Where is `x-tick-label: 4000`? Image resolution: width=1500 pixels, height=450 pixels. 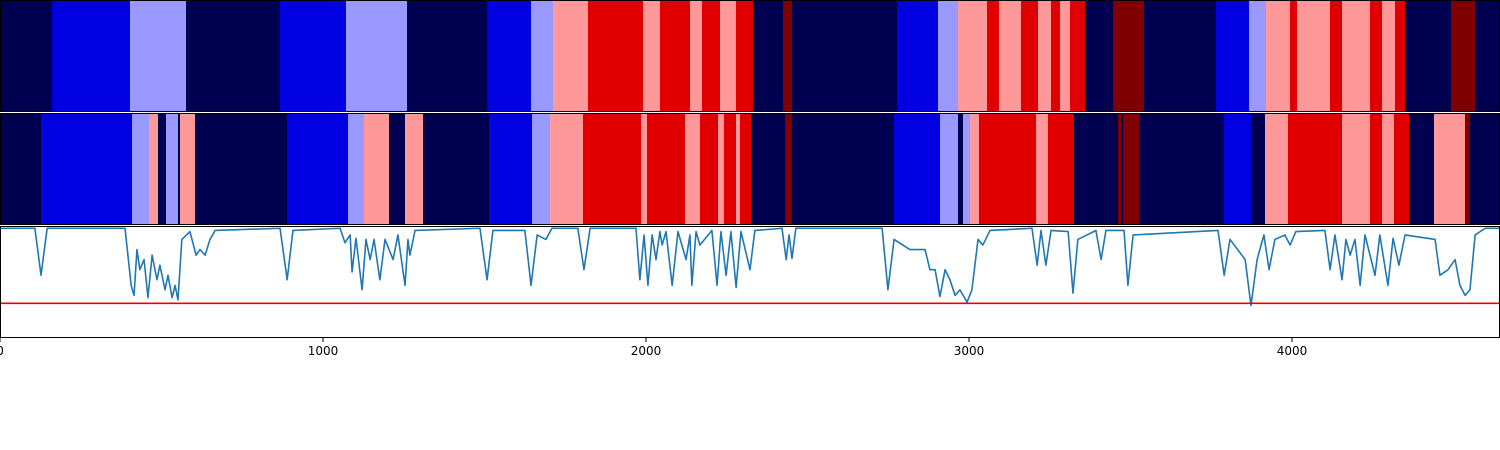 x-tick-label: 4000 is located at coordinates (1292, 351).